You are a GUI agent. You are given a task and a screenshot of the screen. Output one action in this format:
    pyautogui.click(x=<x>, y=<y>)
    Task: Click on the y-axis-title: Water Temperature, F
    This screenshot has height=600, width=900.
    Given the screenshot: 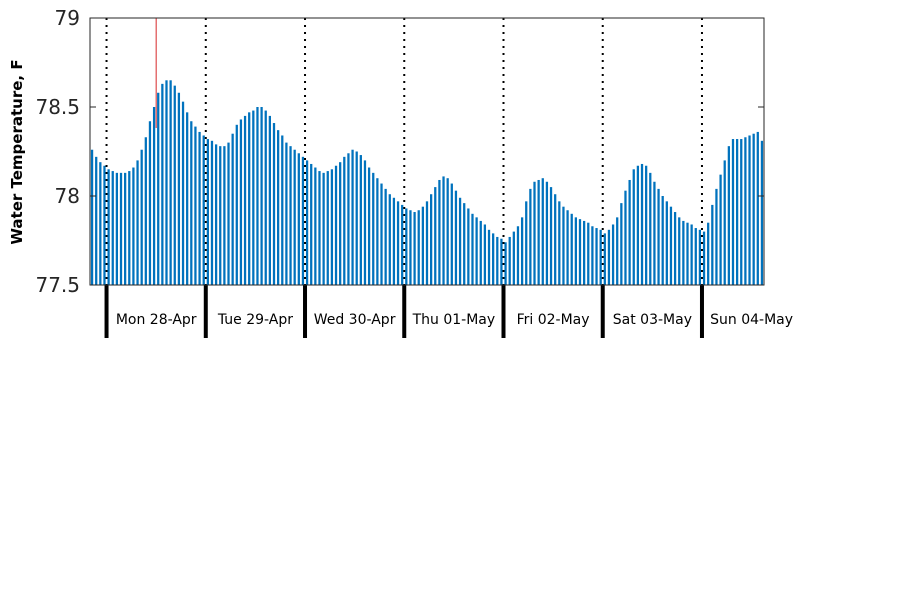 What is the action you would take?
    pyautogui.click(x=17, y=151)
    